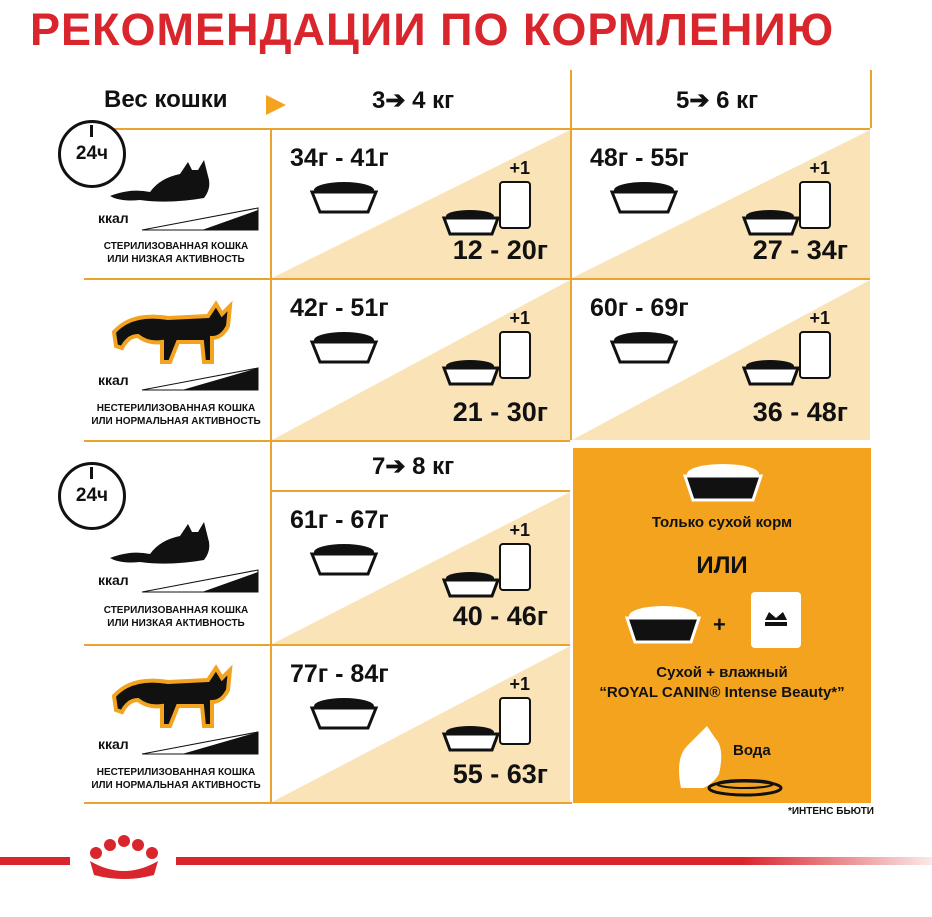 This screenshot has width=932, height=917. Describe the element at coordinates (500, 616) in the screenshot. I see `wet-food-amount: 40 - 46г` at that location.